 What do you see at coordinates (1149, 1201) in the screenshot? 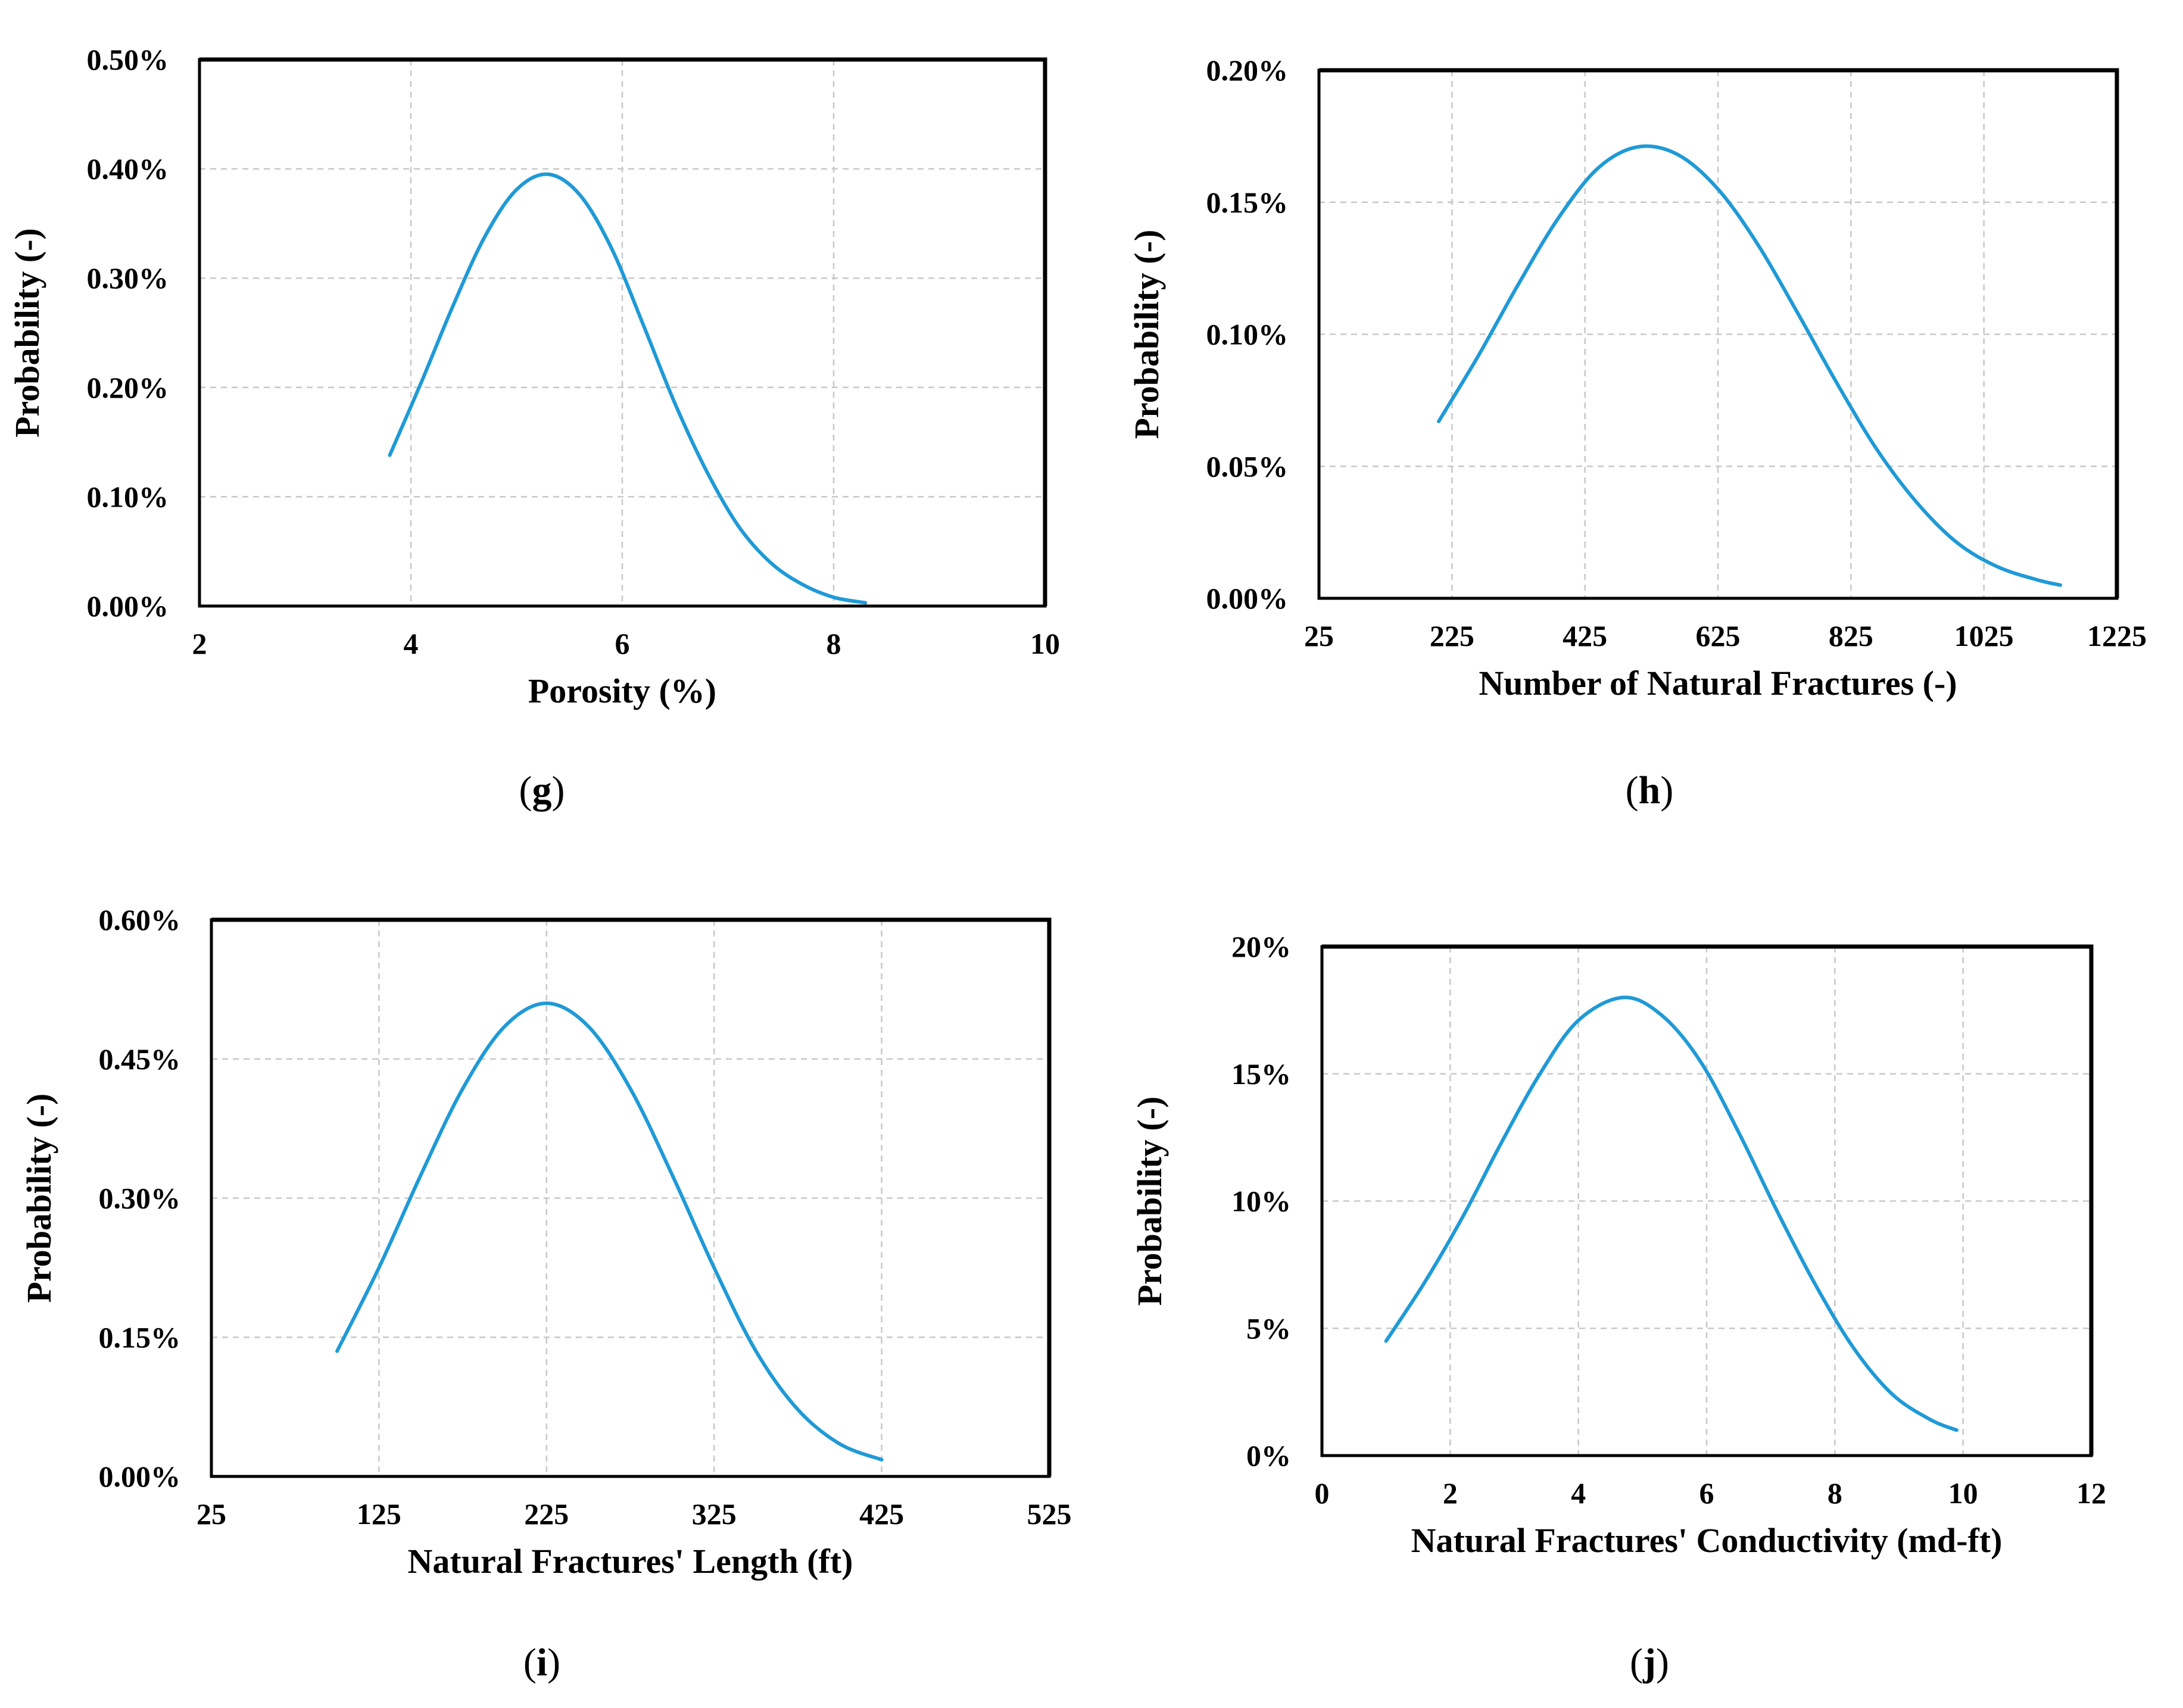
I see `y-axis-title-j: Probability (-)` at bounding box center [1149, 1201].